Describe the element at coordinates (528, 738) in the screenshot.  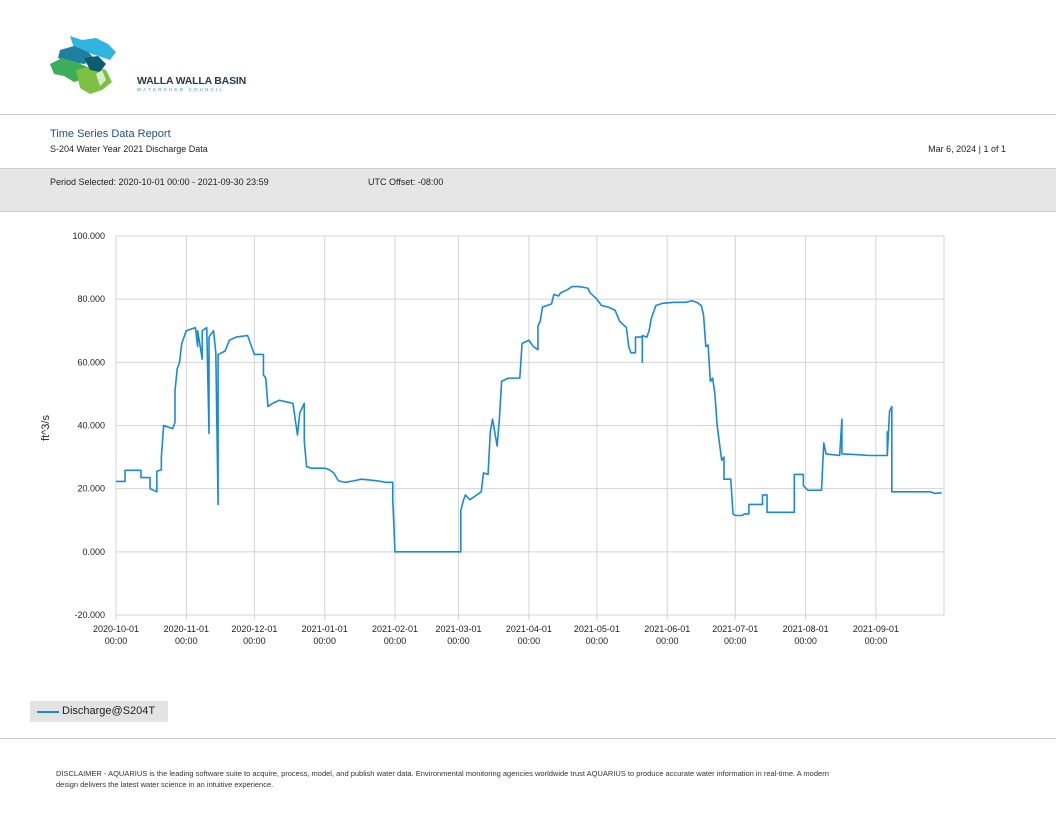
I see `footer-divider` at that location.